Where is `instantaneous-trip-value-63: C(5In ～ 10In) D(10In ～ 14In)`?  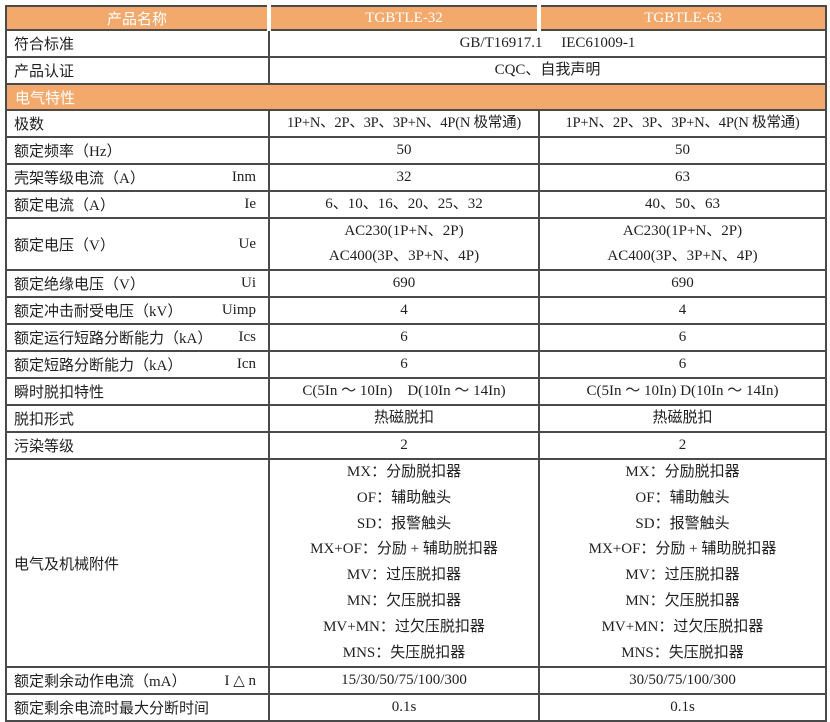
instantaneous-trip-value-63: C(5In ～ 10In) D(10In ～ 14In) is located at coordinates (682, 391).